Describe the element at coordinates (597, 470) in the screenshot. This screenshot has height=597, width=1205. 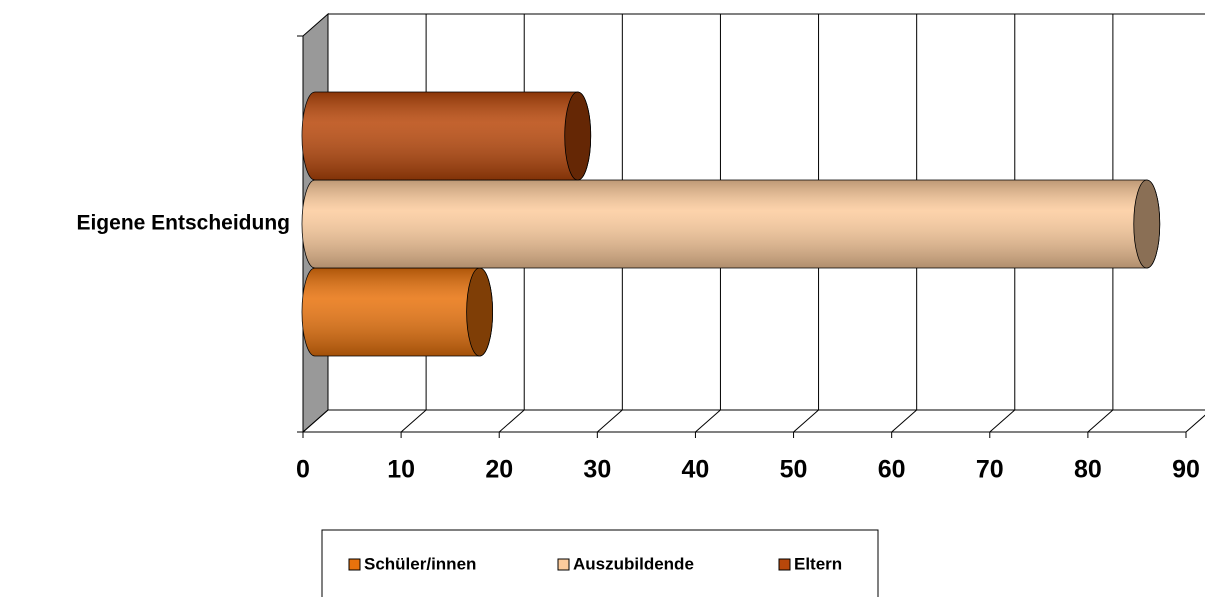
I see `x-tick-label: 30` at that location.